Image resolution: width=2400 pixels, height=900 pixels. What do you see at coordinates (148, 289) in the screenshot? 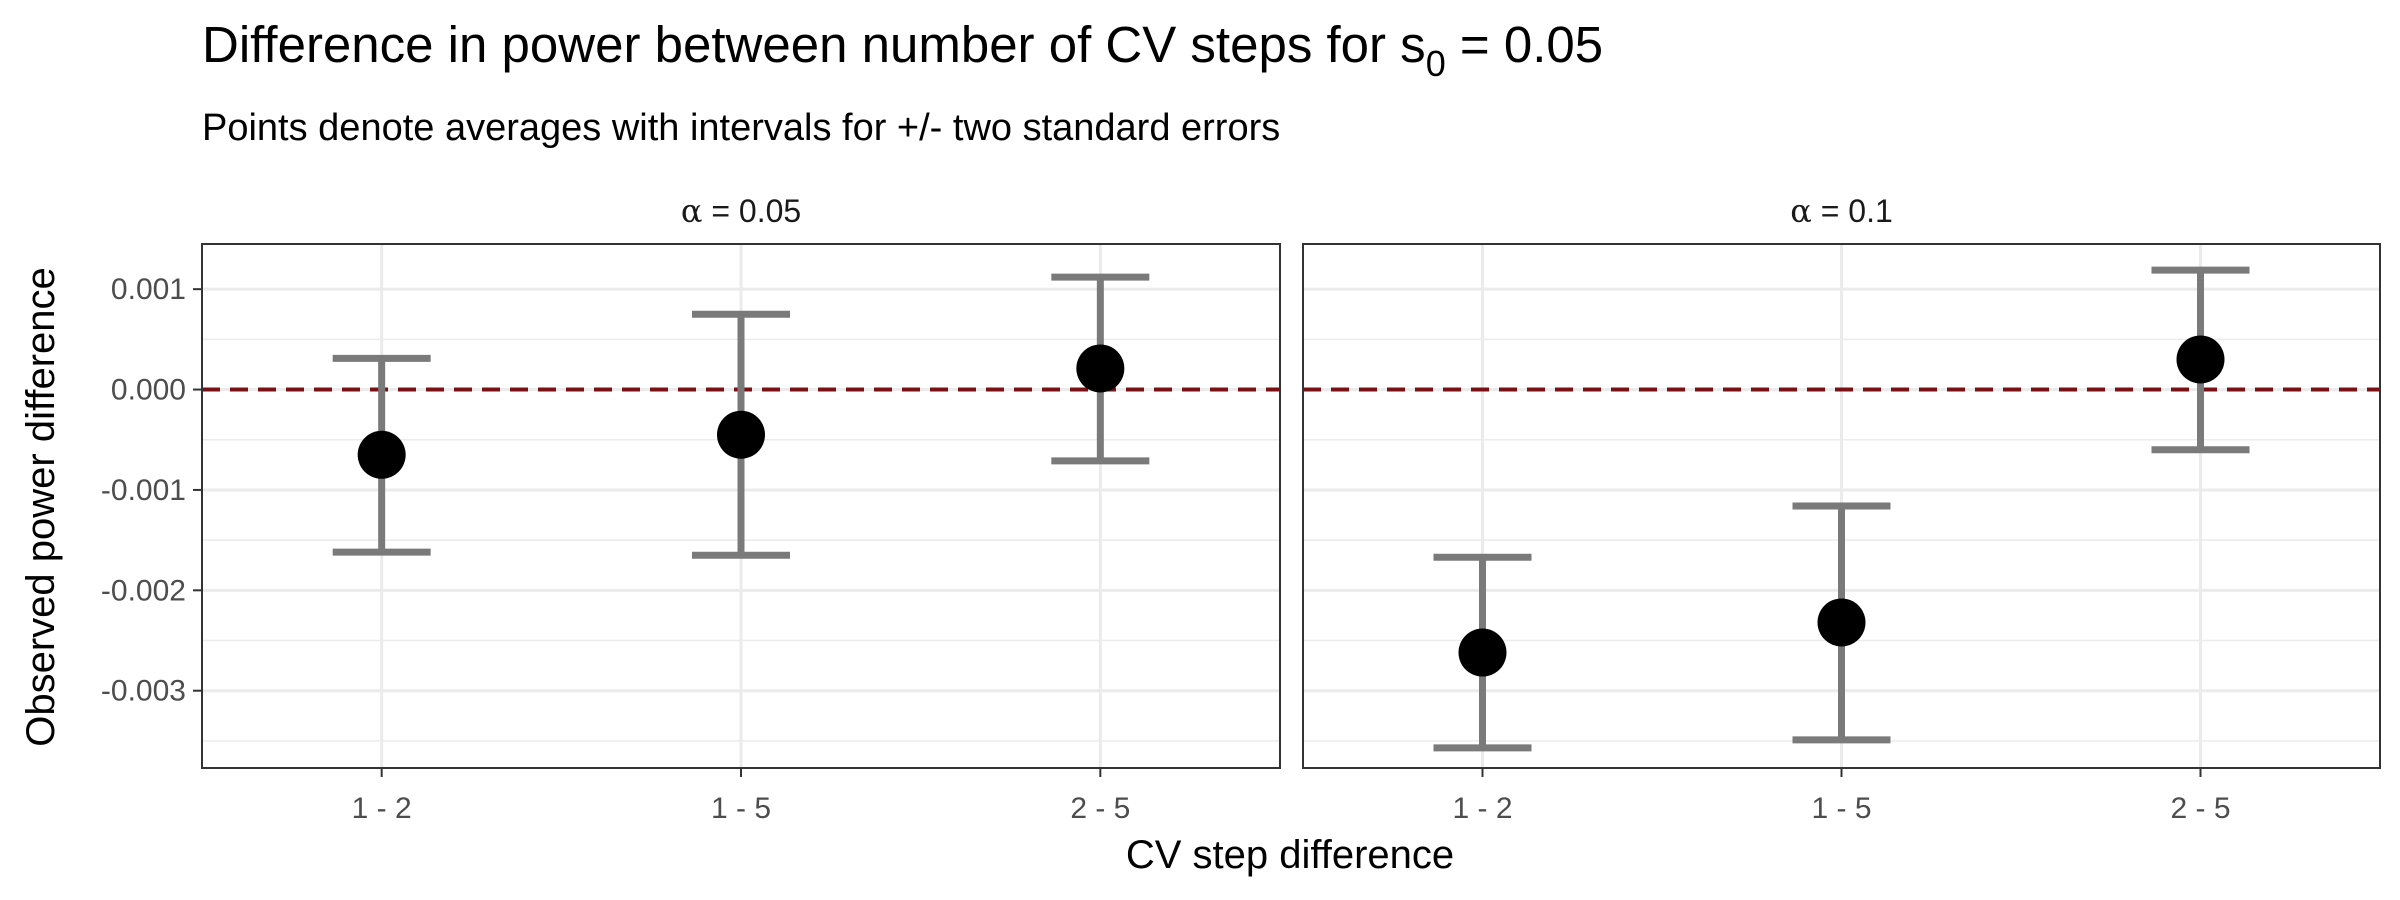
I see `y-tick-label: 0.001` at bounding box center [148, 289].